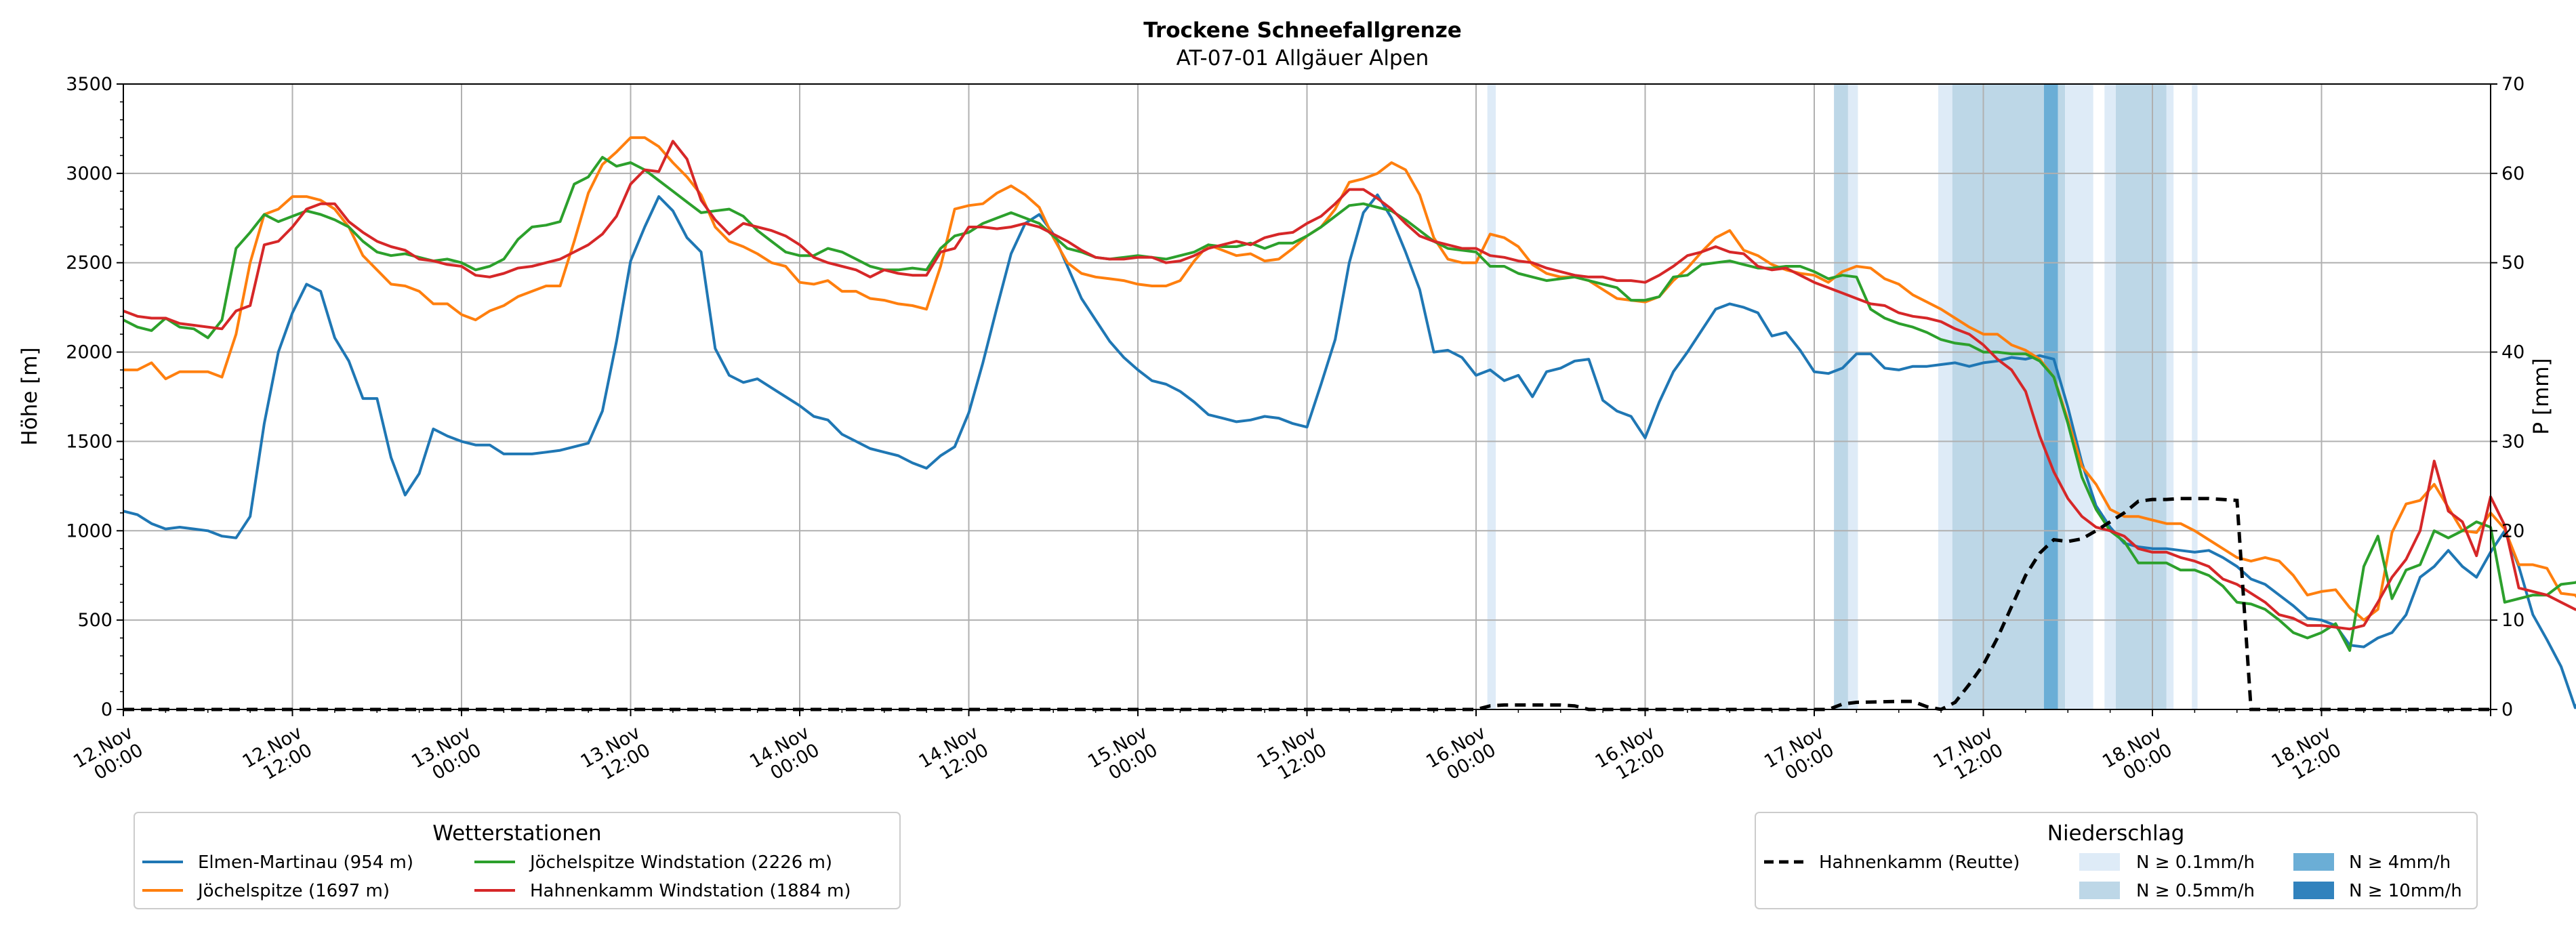 This screenshot has width=2576, height=929. Describe the element at coordinates (2513, 620) in the screenshot. I see `y2-tick-label-1: 10` at that location.